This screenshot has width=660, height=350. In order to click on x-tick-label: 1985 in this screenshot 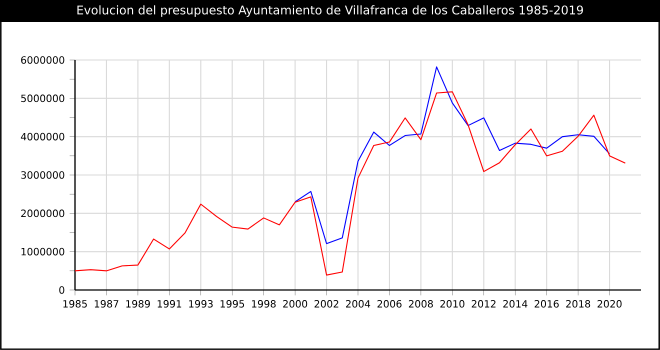, I will do `click(75, 304)`.